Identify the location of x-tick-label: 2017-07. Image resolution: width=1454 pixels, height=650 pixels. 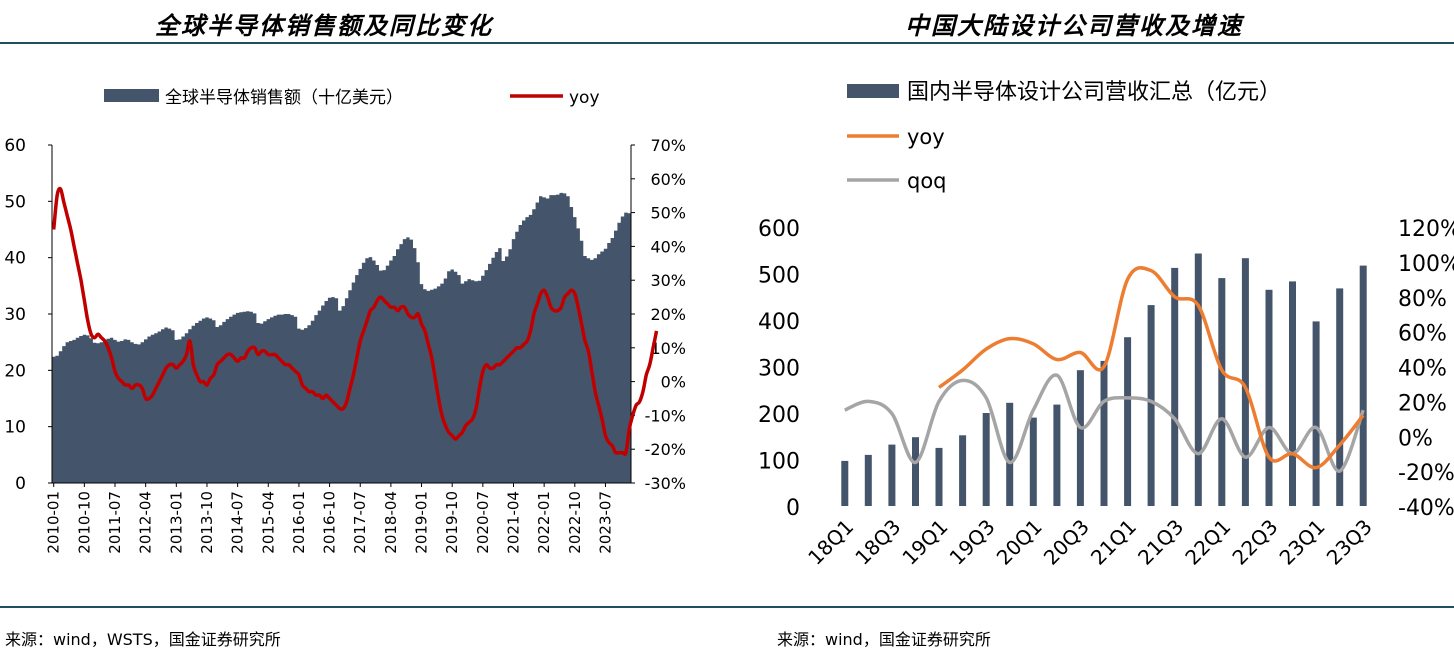
(360, 522).